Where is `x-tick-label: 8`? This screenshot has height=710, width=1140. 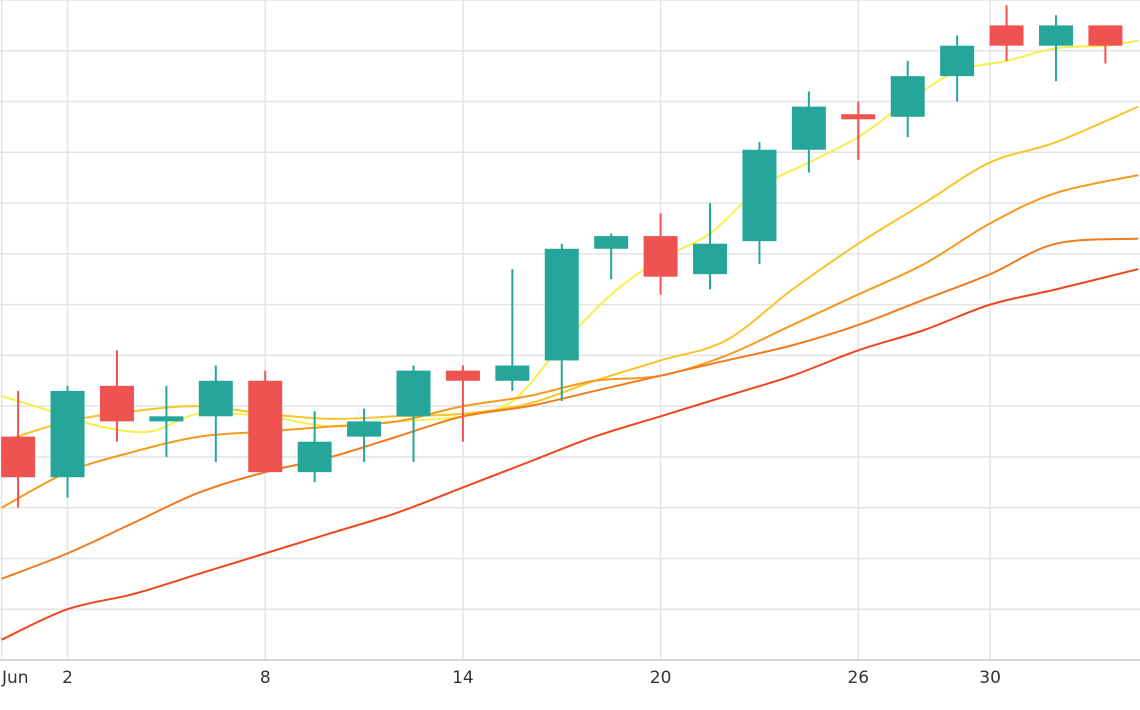 x-tick-label: 8 is located at coordinates (265, 678).